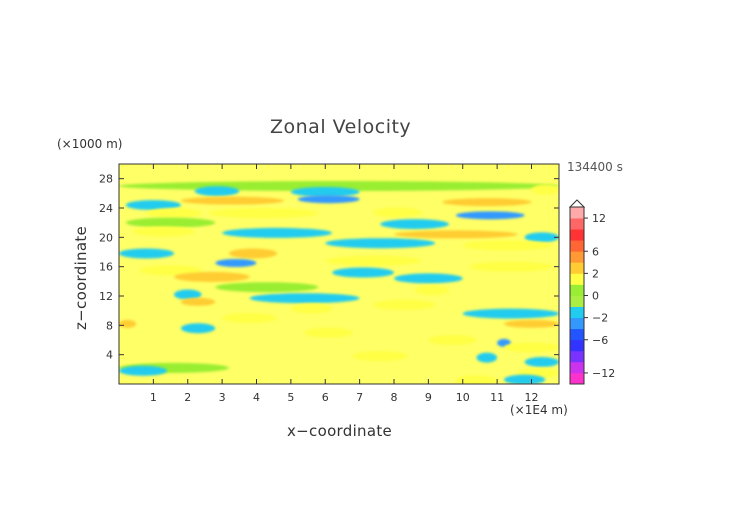  I want to click on x-tick-label: 9, so click(428, 397).